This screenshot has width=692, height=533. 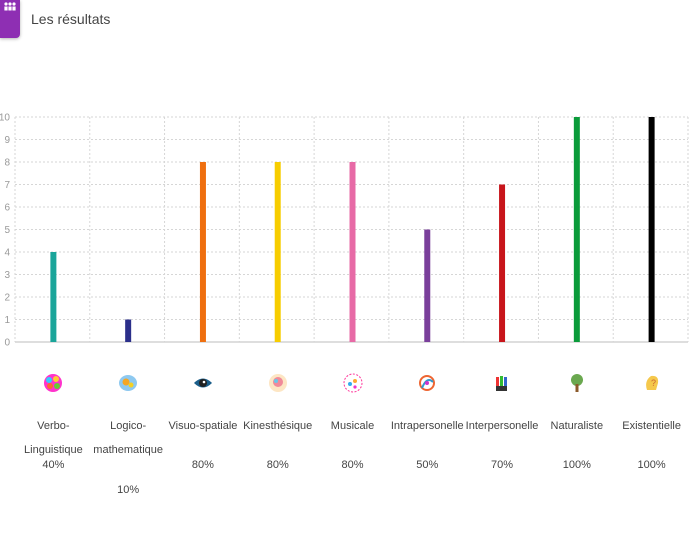 What do you see at coordinates (427, 426) in the screenshot?
I see `category-label: Intrapersonelle` at bounding box center [427, 426].